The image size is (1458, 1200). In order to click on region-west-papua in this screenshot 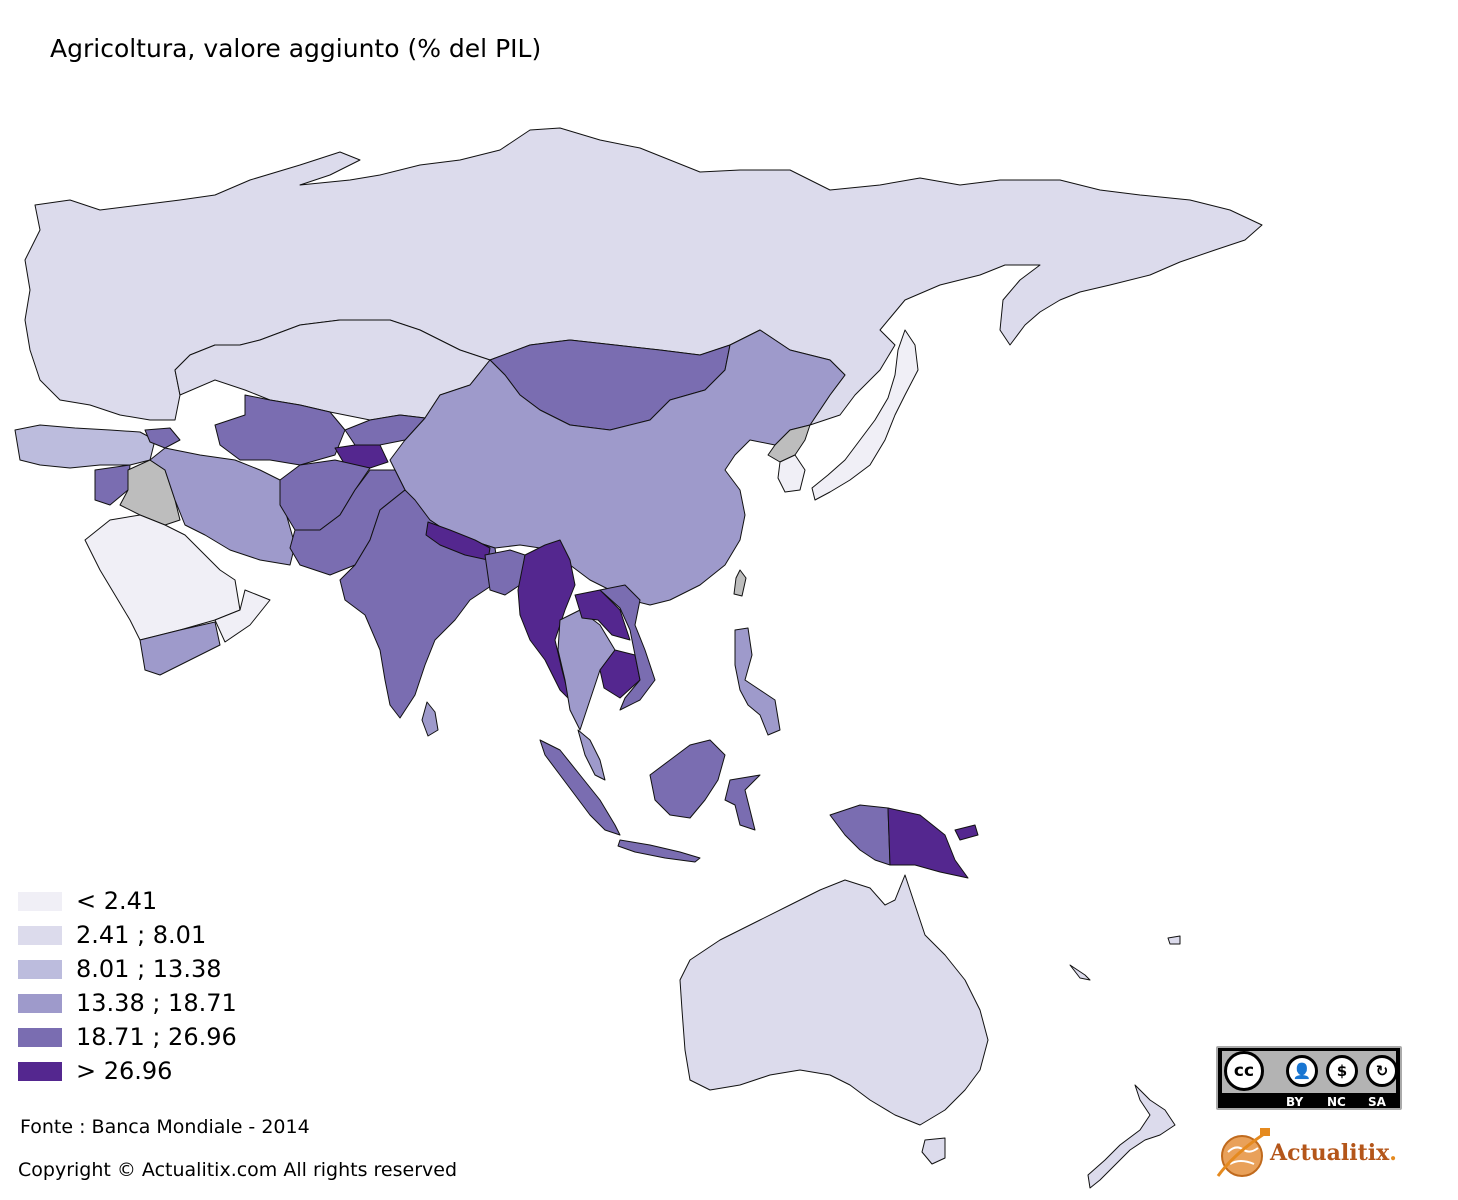, I will do `click(860, 835)`.